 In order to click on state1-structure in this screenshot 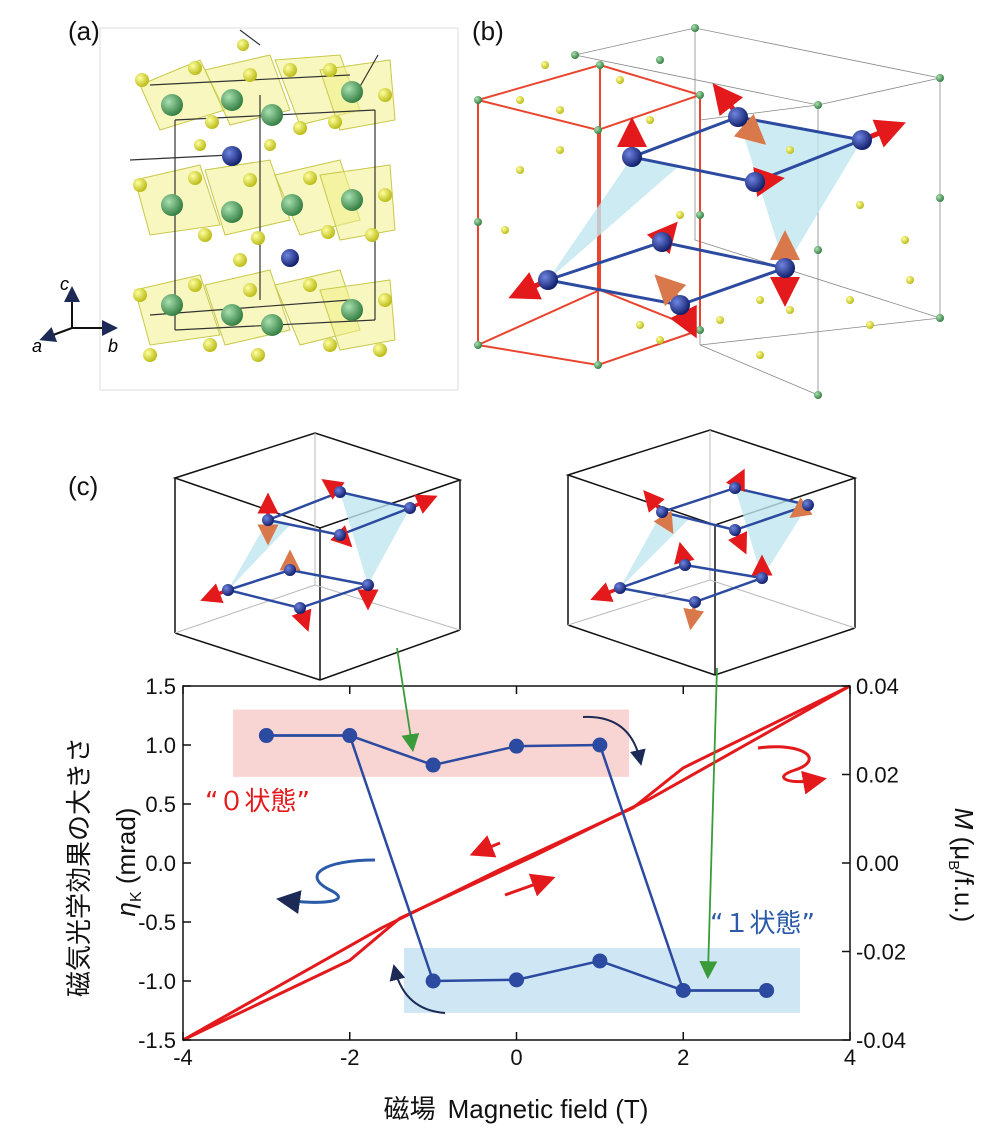, I will do `click(711, 552)`.